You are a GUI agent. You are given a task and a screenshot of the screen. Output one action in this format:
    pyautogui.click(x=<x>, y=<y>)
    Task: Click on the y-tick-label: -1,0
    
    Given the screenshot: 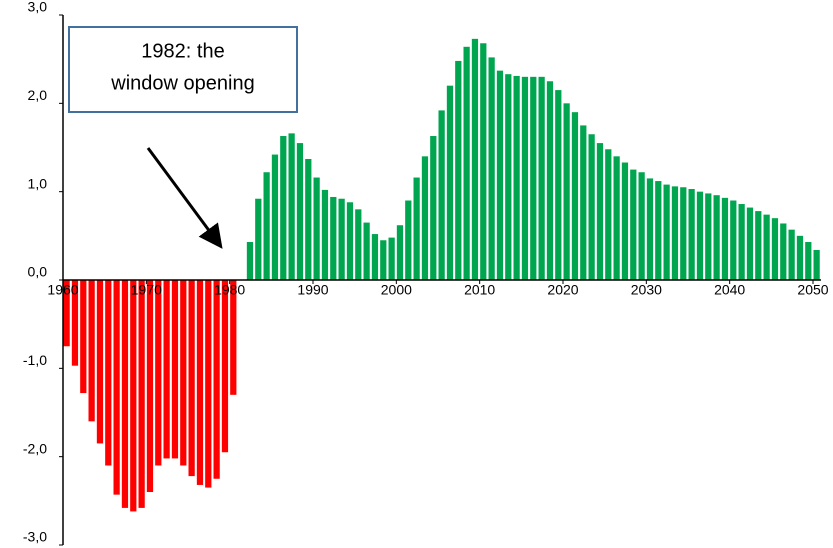 What is the action you would take?
    pyautogui.click(x=35, y=360)
    